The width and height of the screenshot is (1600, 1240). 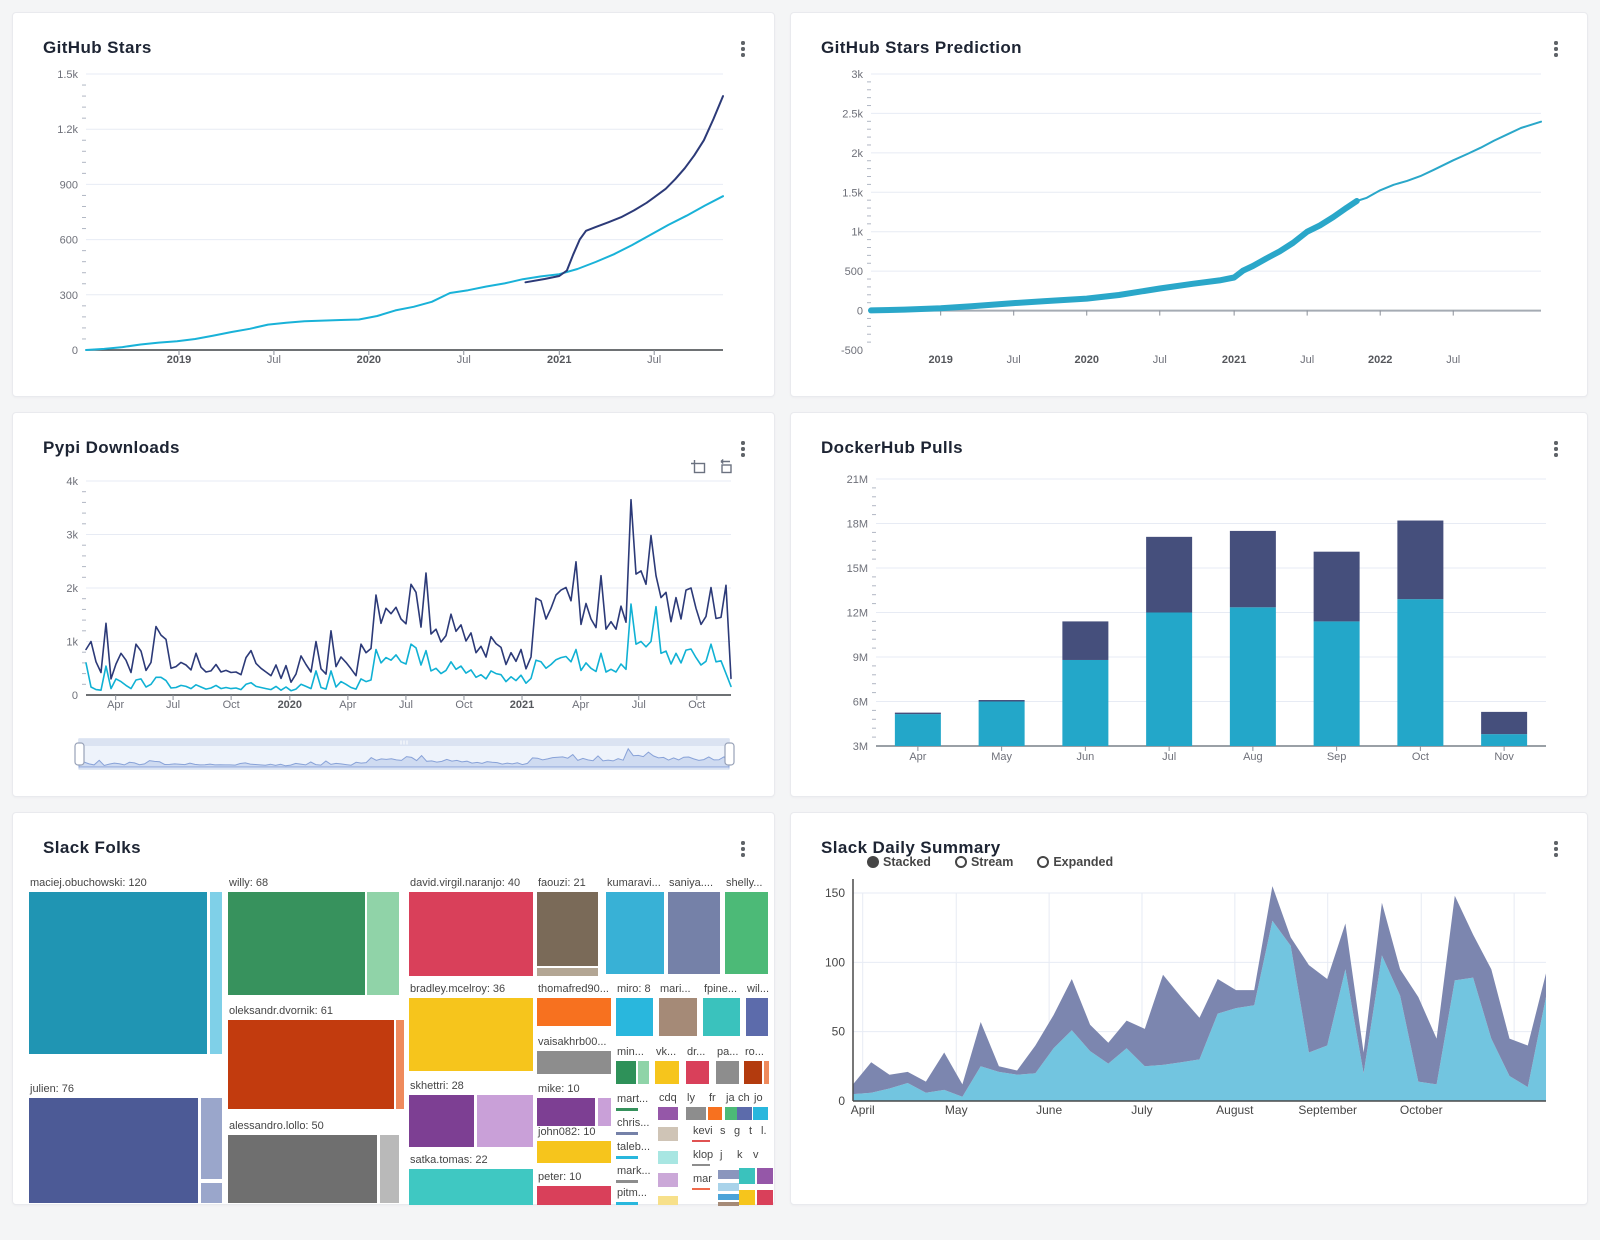 What do you see at coordinates (835, 893) in the screenshot?
I see `svg-text: 150` at bounding box center [835, 893].